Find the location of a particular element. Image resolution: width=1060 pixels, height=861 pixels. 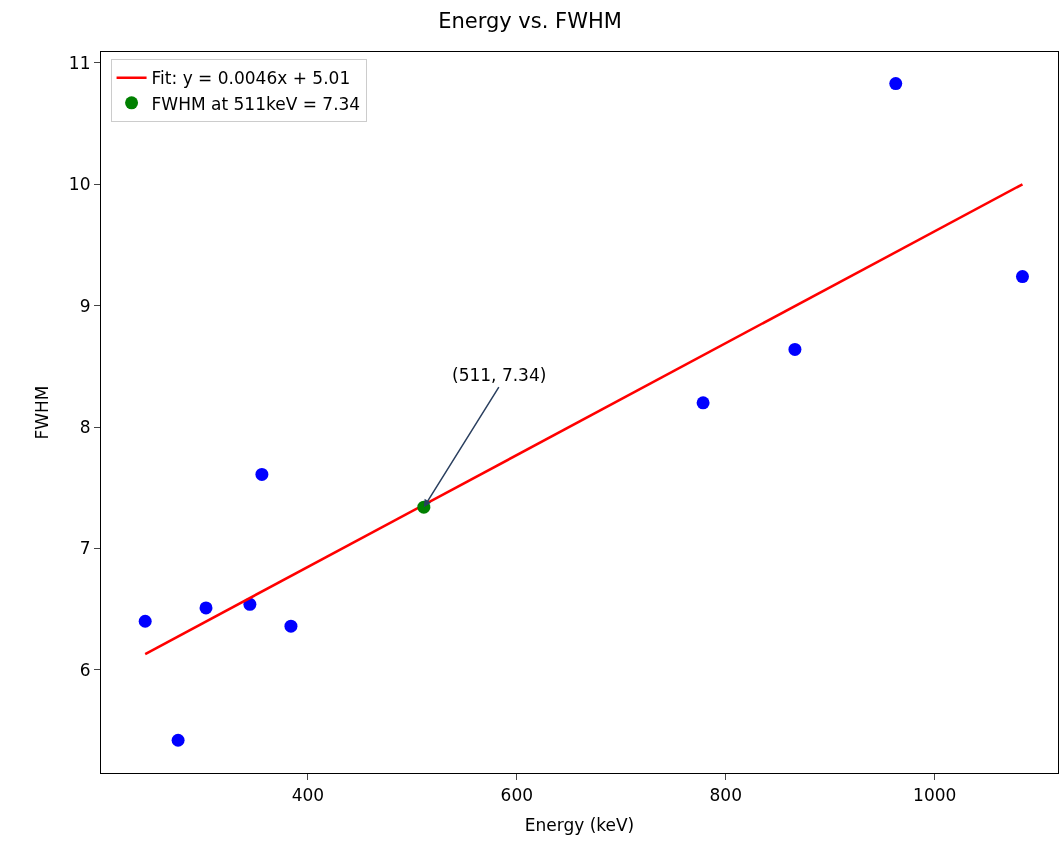

y-tick-label: 9 is located at coordinates (85, 305).